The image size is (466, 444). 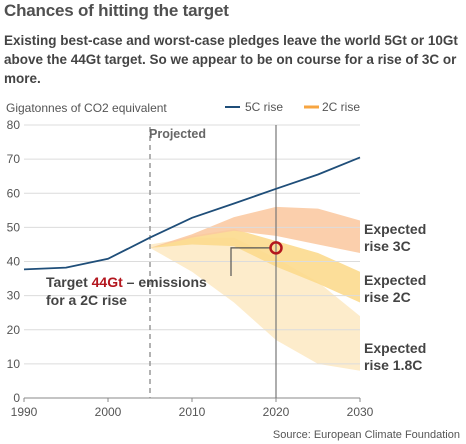 I want to click on target-marker, so click(x=276, y=248).